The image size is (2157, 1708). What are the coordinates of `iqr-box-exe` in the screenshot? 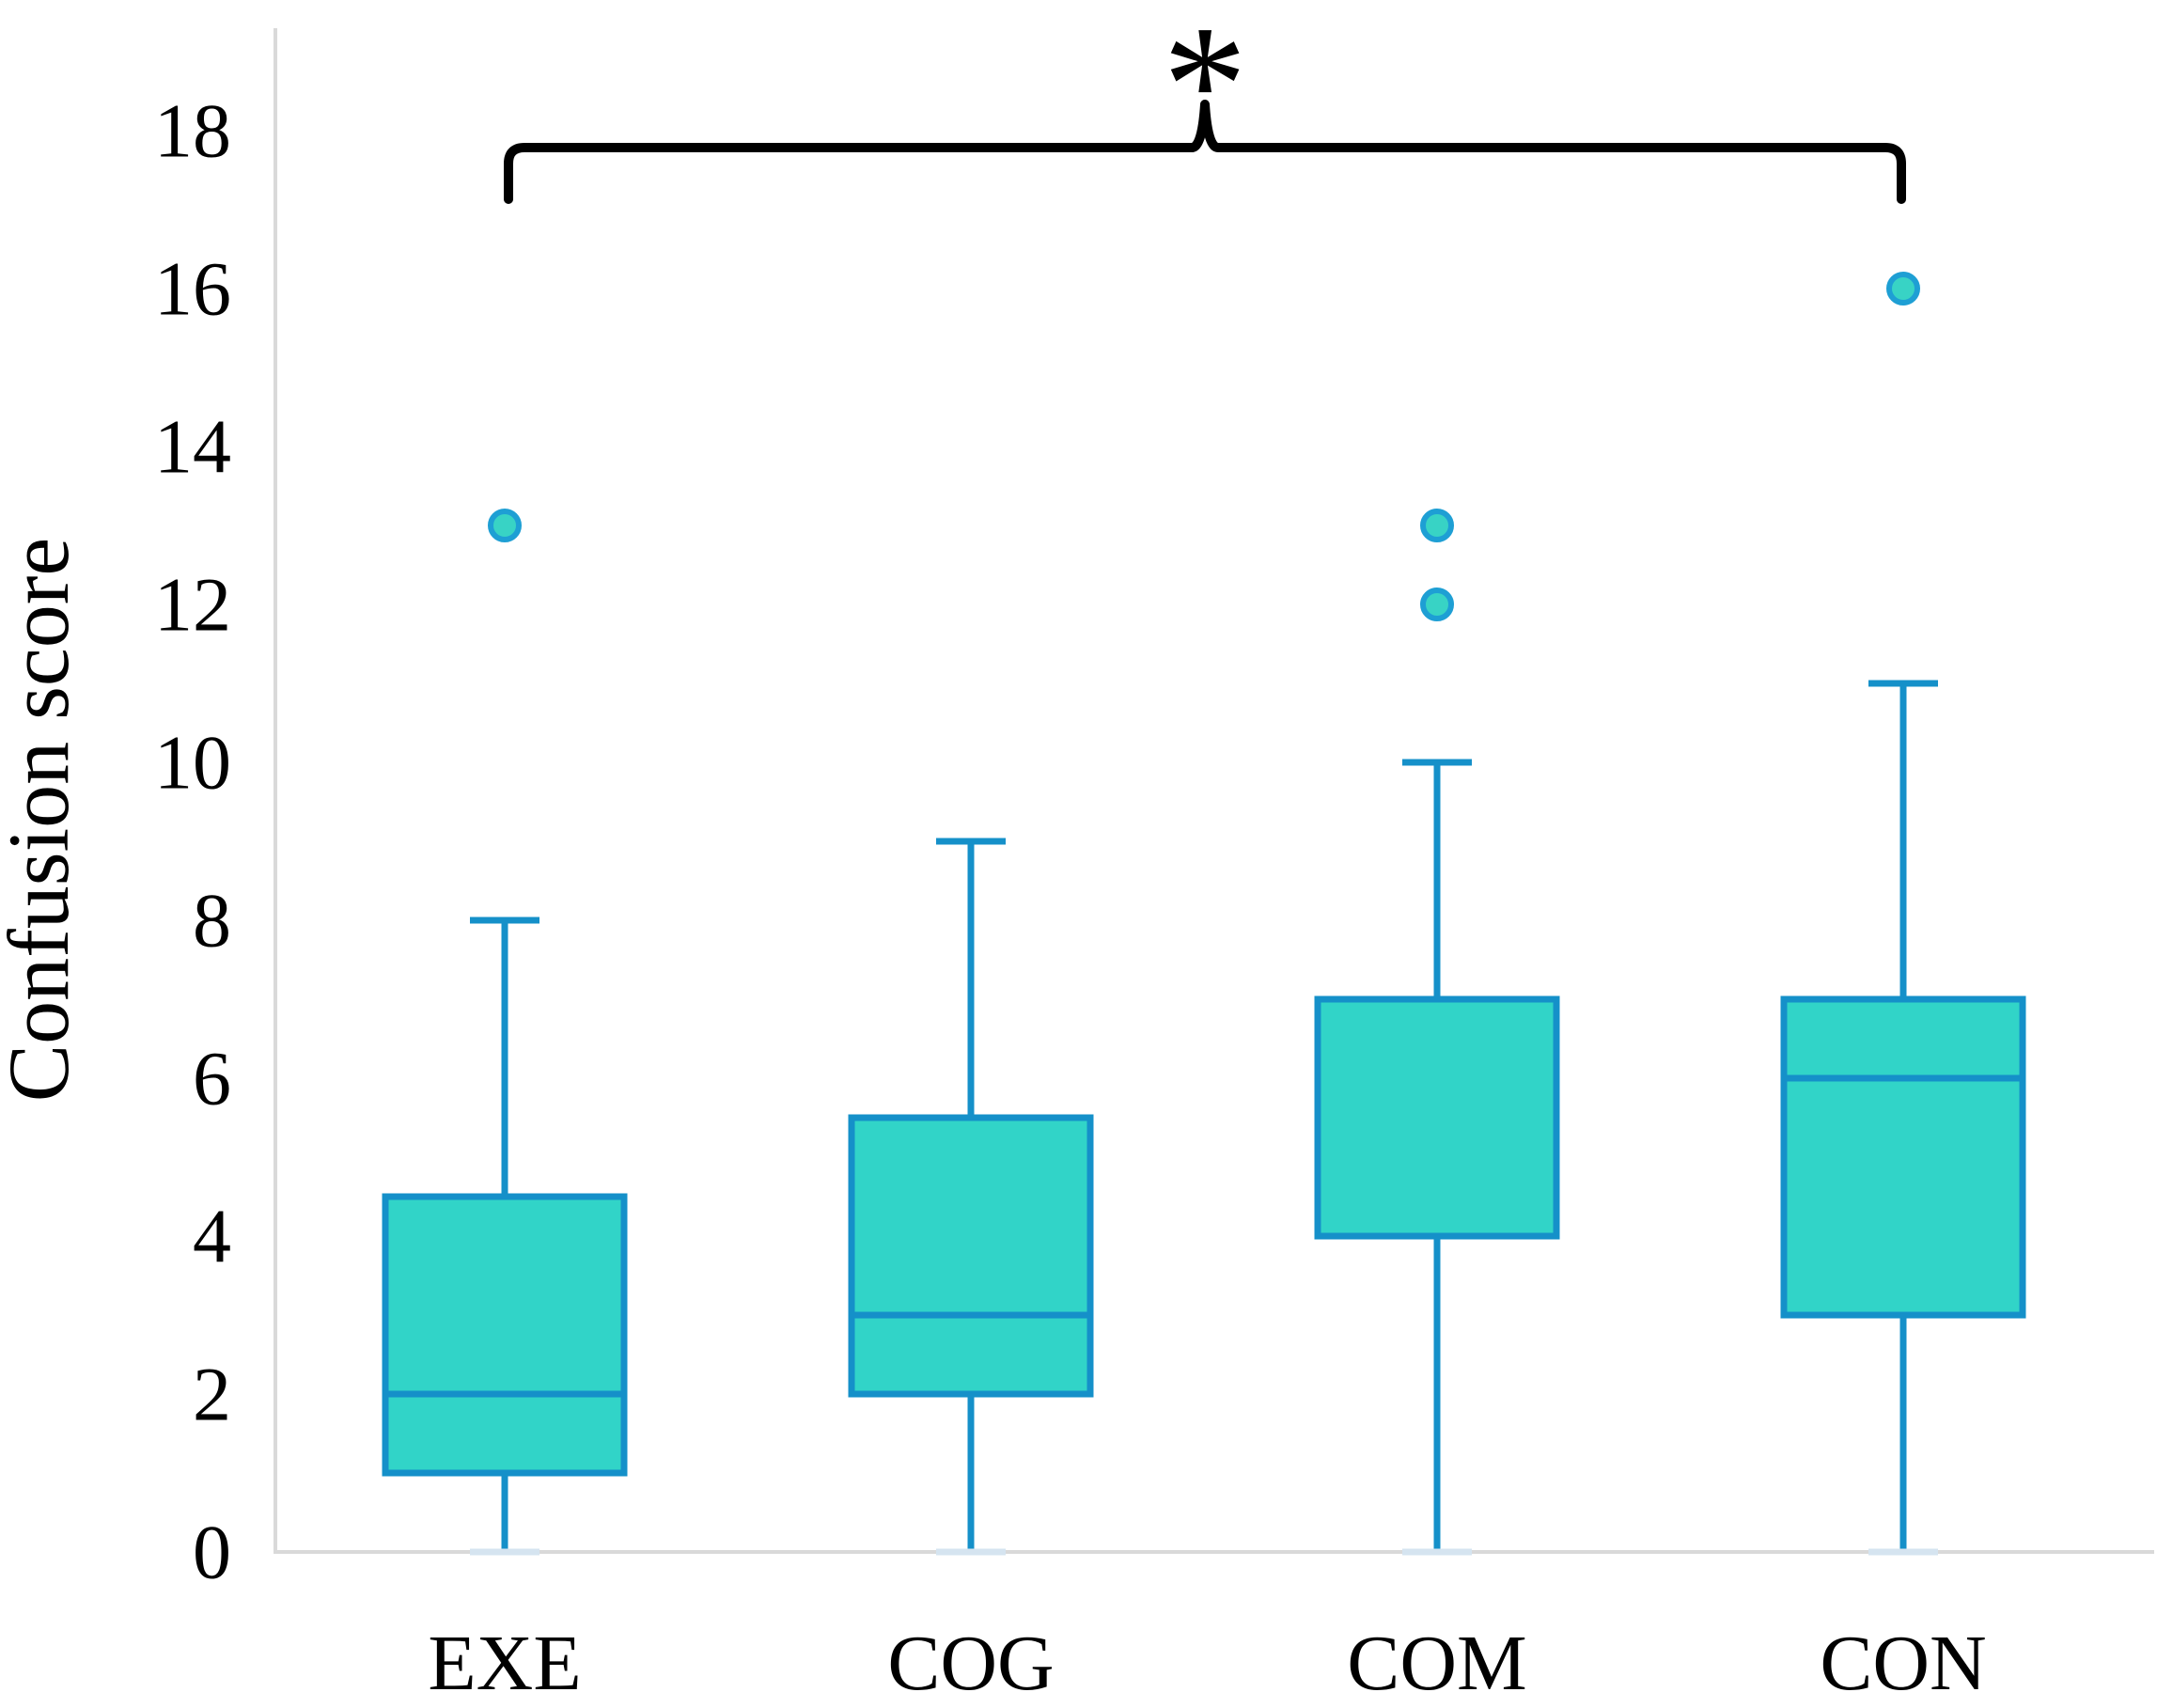 It's located at (505, 1335).